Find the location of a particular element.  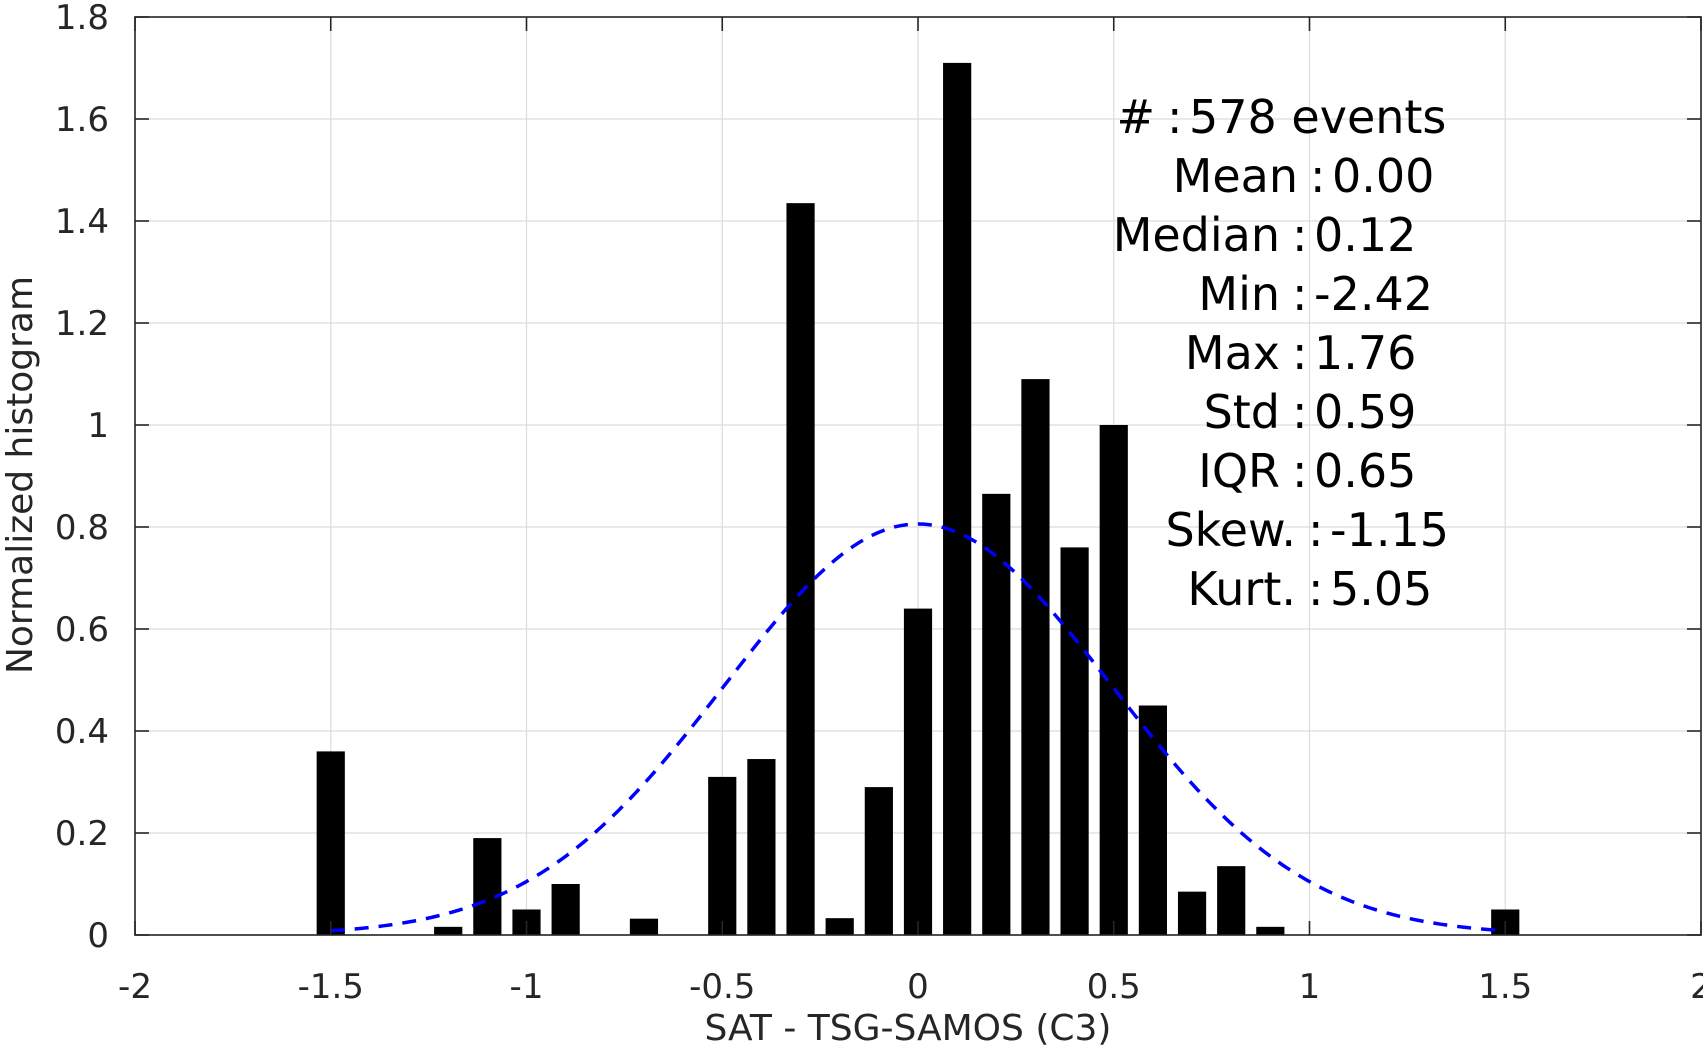

y-tick-label-6: 1.2 is located at coordinates (82, 324).